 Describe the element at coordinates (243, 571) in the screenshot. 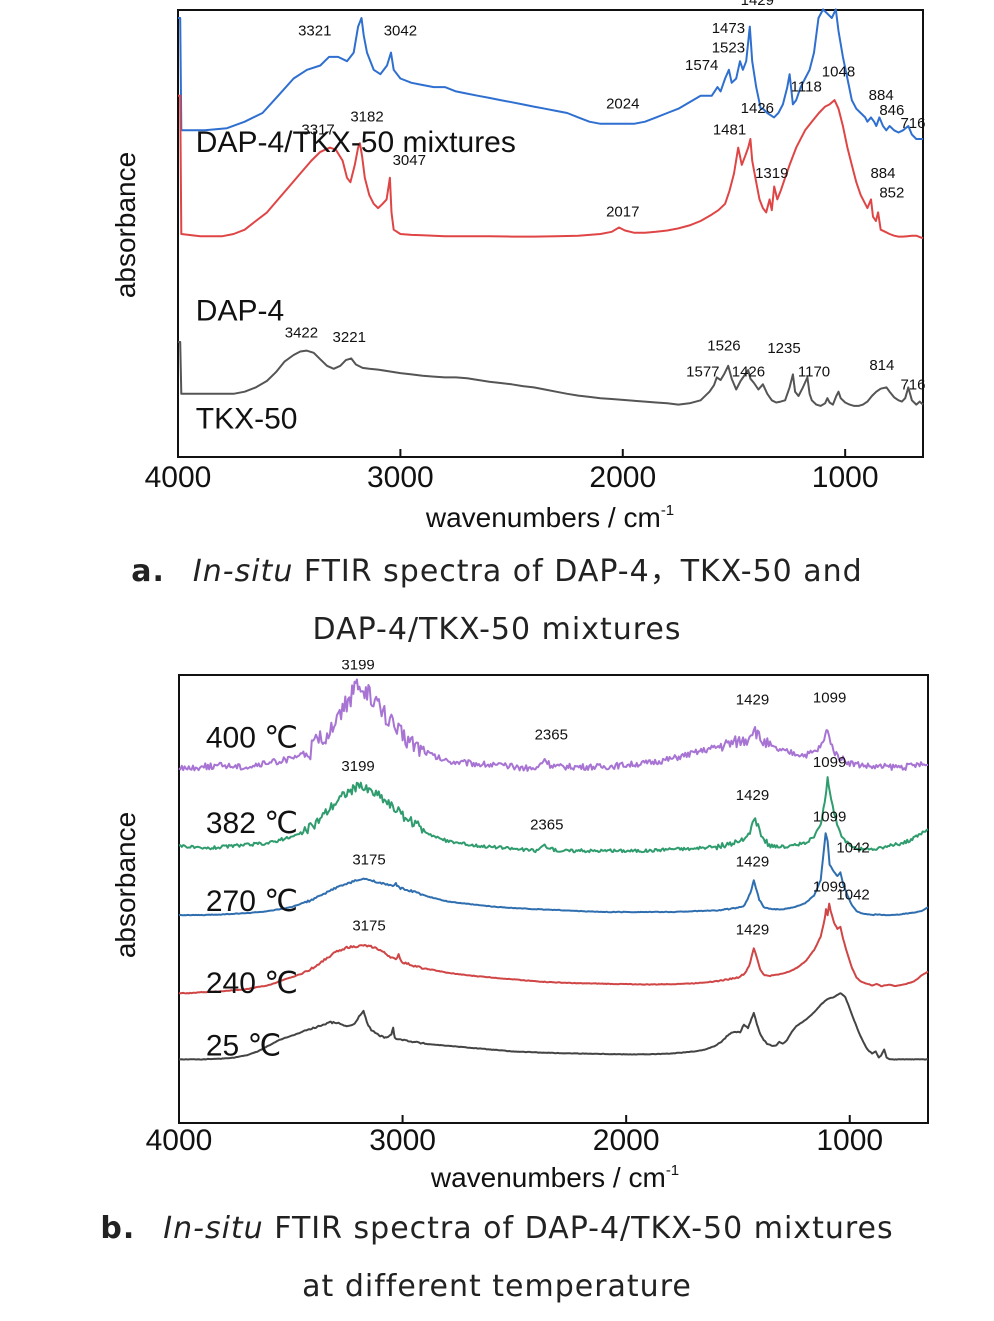

I see `caption-a-italic: In-situ` at that location.